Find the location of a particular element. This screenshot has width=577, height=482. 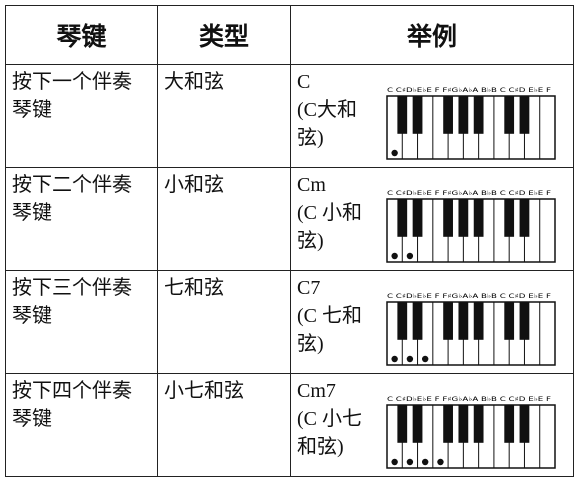

header-cell: 举例 is located at coordinates (432, 35).